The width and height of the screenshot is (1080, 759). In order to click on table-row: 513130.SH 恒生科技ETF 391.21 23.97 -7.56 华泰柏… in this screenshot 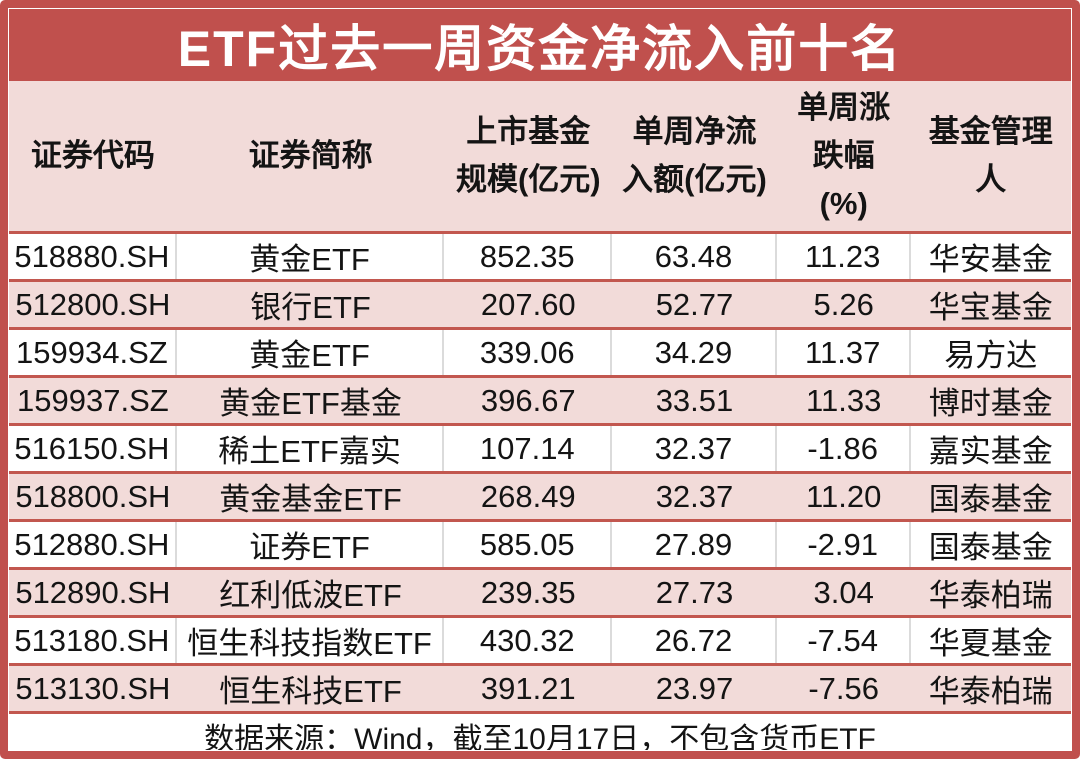, I will do `click(540, 687)`.